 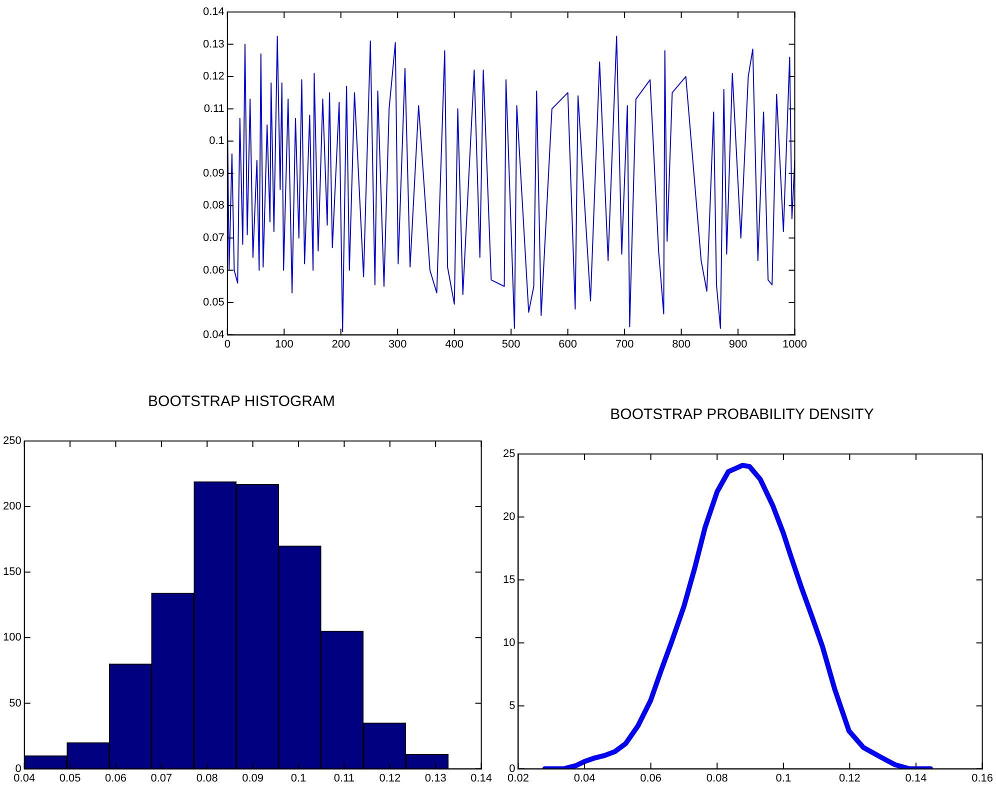 What do you see at coordinates (161, 778) in the screenshot?
I see `x-tick-label: 0.07` at bounding box center [161, 778].